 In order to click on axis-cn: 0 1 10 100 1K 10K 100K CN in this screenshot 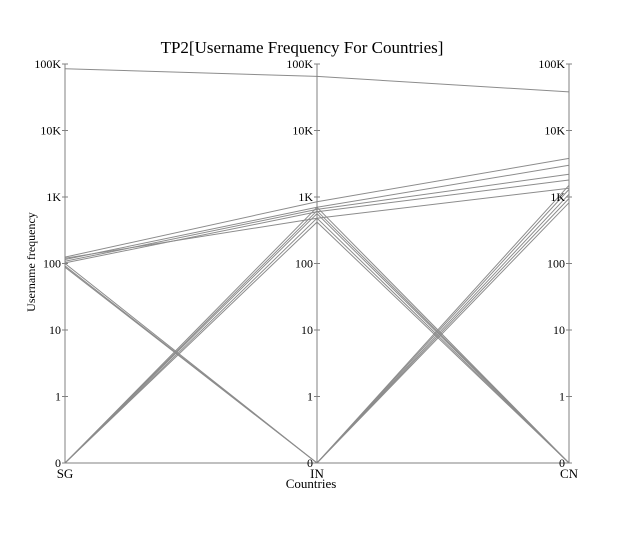, I will do `click(558, 269)`.